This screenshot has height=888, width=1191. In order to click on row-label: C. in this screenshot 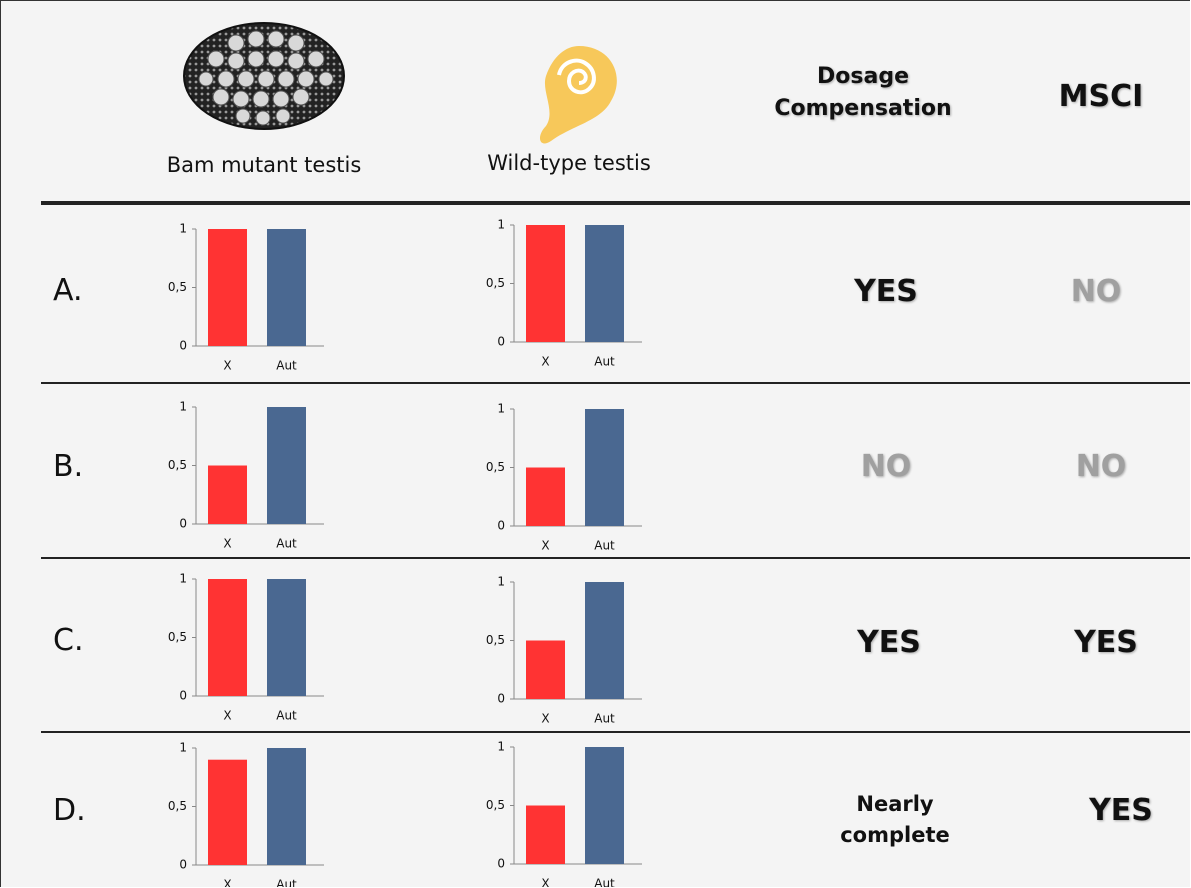, I will do `click(68, 640)`.